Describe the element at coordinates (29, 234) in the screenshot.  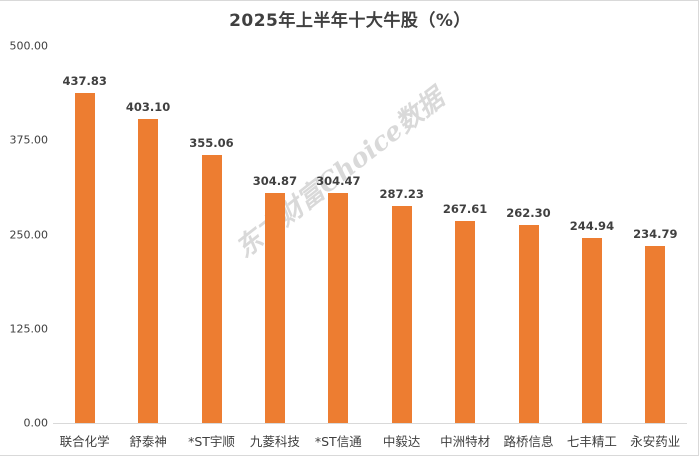
I see `y-tick-label: 250.00` at that location.